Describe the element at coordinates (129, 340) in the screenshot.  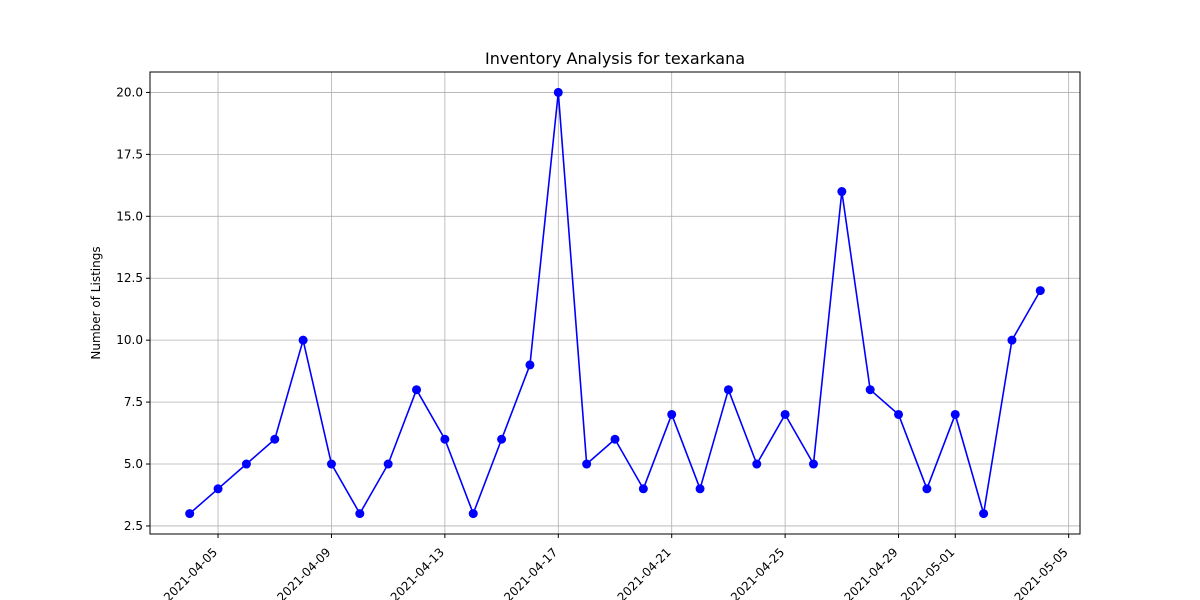
I see `y-tick-label: 10.0` at that location.